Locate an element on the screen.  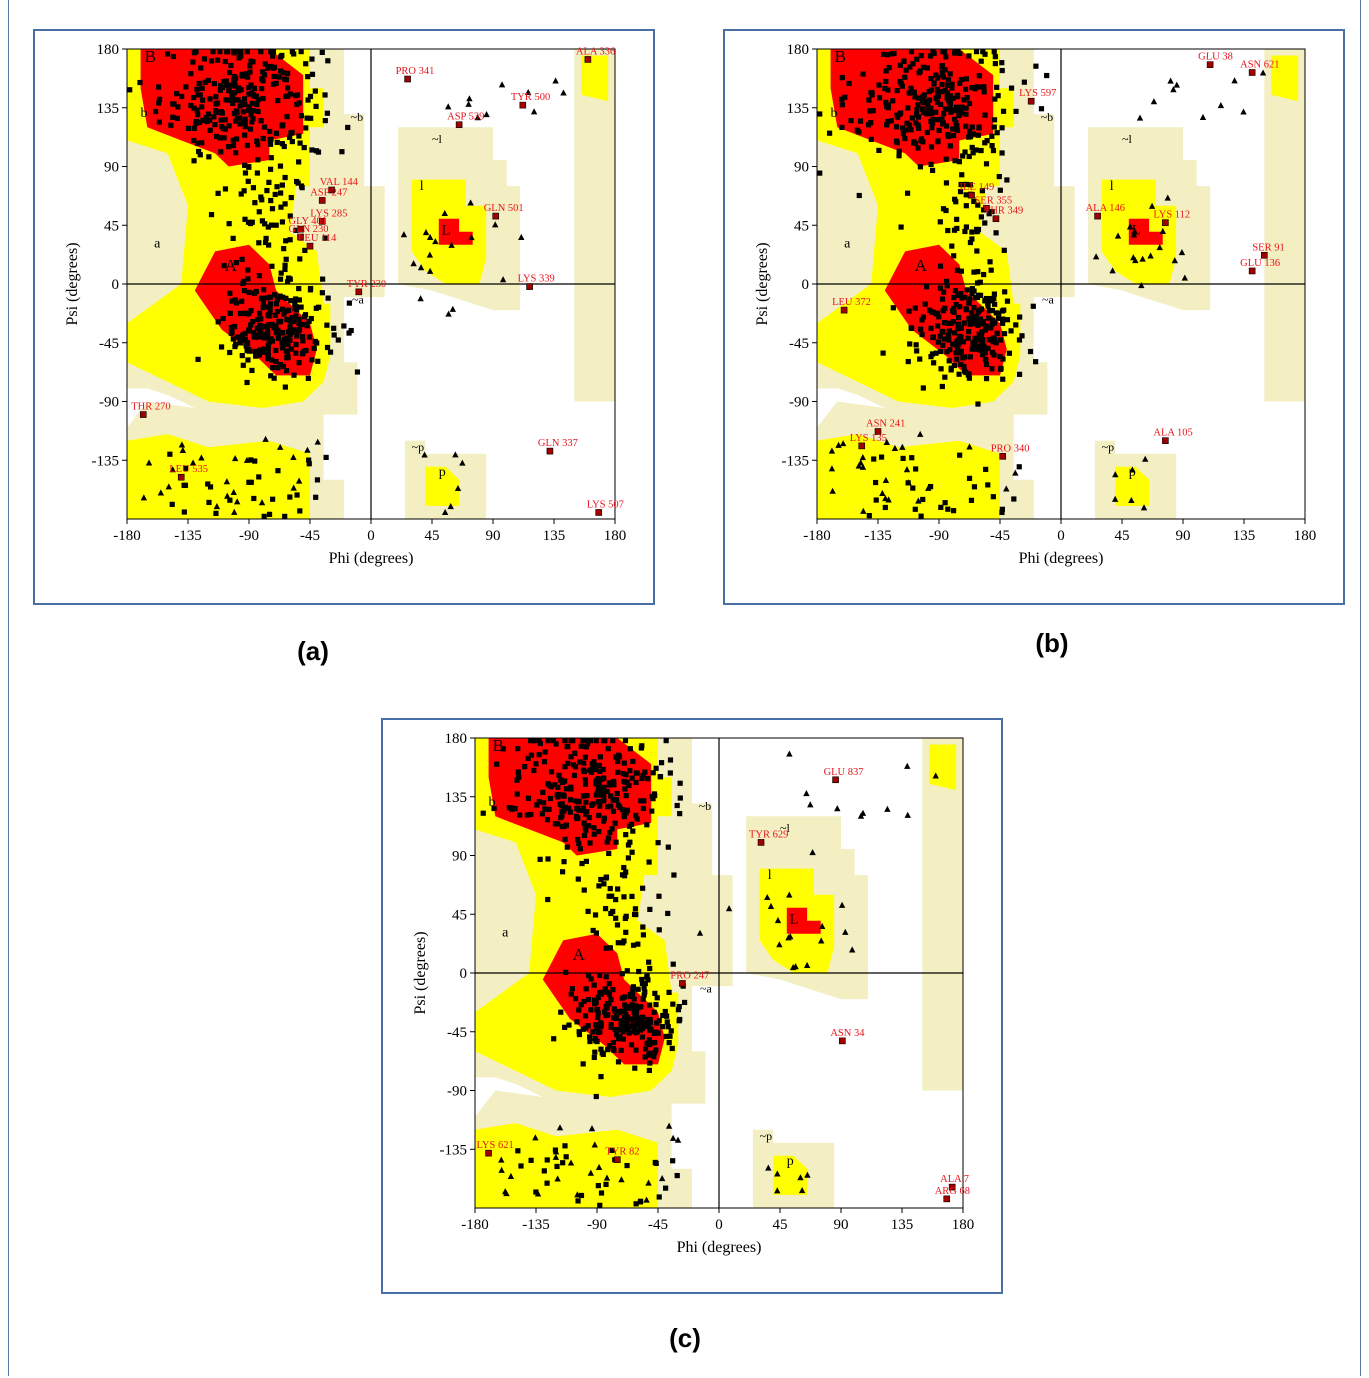
outlier-label: SER 355 is located at coordinates (993, 200).